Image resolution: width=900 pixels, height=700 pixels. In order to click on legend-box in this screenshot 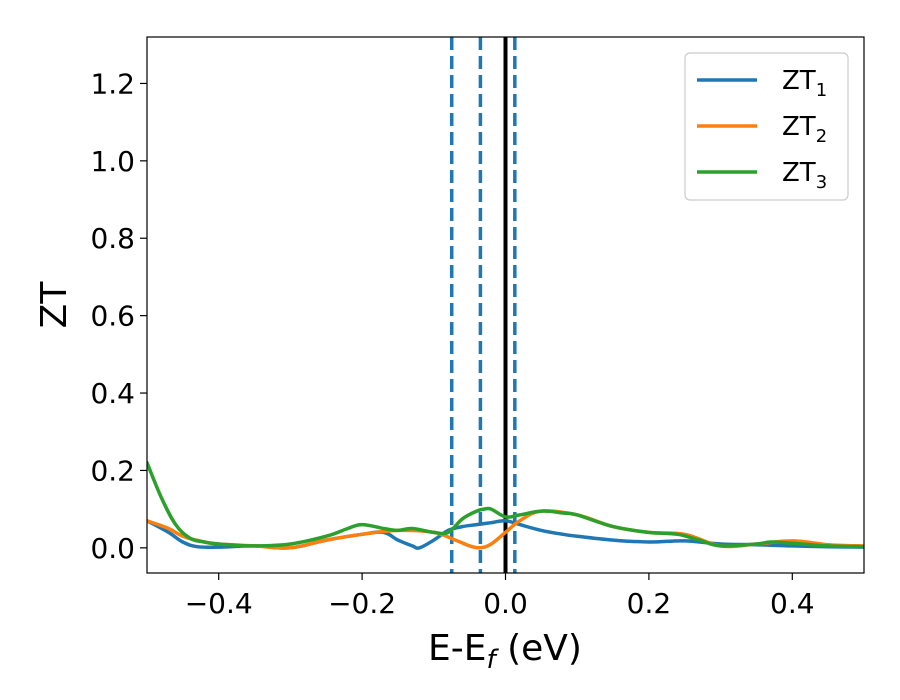, I will do `click(766, 126)`.